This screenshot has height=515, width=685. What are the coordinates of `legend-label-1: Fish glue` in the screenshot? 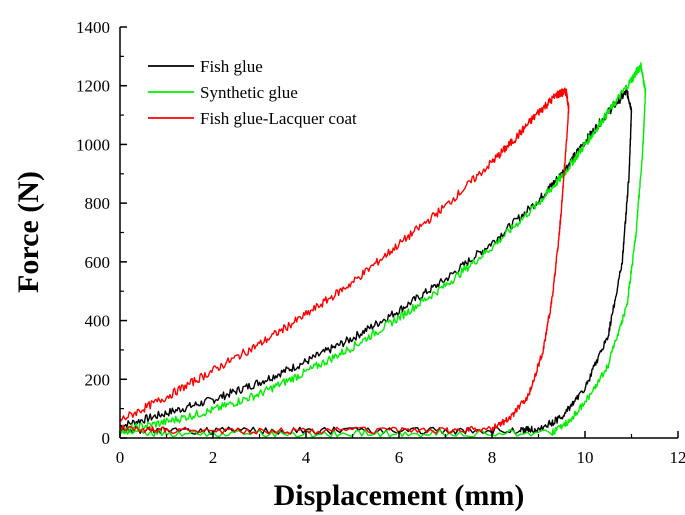 It's located at (231, 66).